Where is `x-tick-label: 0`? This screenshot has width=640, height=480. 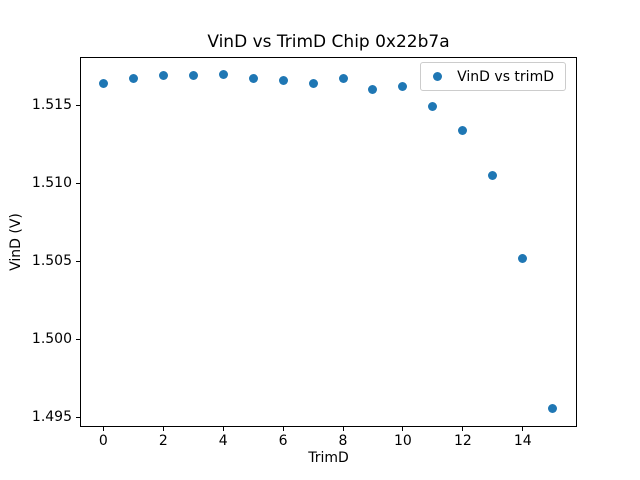
x-tick-label: 0 is located at coordinates (103, 441).